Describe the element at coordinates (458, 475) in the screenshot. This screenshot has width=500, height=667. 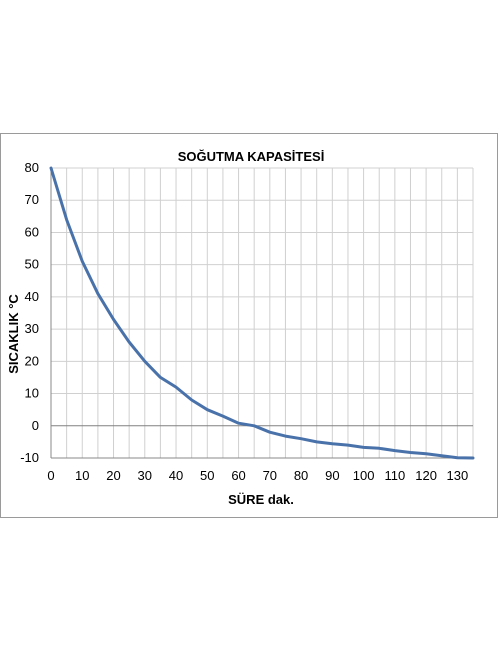
I see `x-tick-label: 130` at that location.